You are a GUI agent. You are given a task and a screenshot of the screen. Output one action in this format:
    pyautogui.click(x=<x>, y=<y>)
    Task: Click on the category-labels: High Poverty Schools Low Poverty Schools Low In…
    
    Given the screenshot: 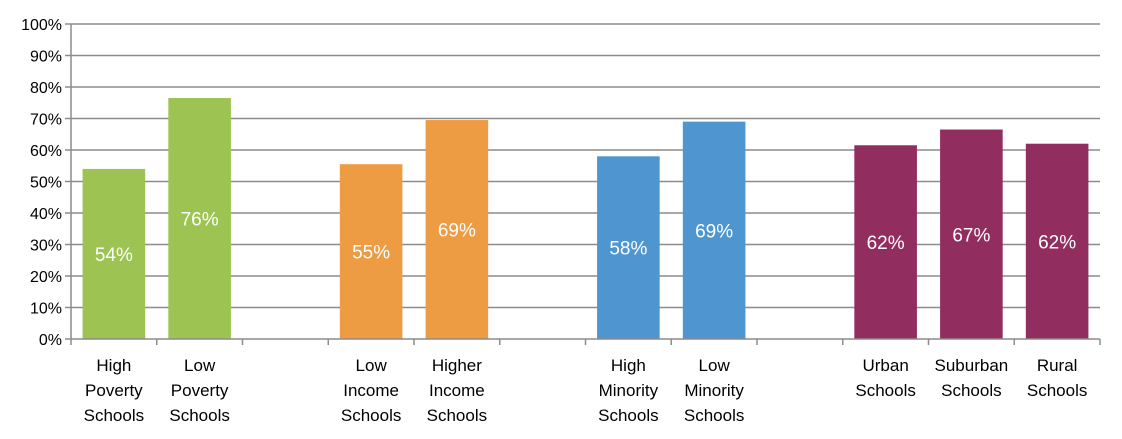 What is the action you would take?
    pyautogui.click(x=586, y=390)
    